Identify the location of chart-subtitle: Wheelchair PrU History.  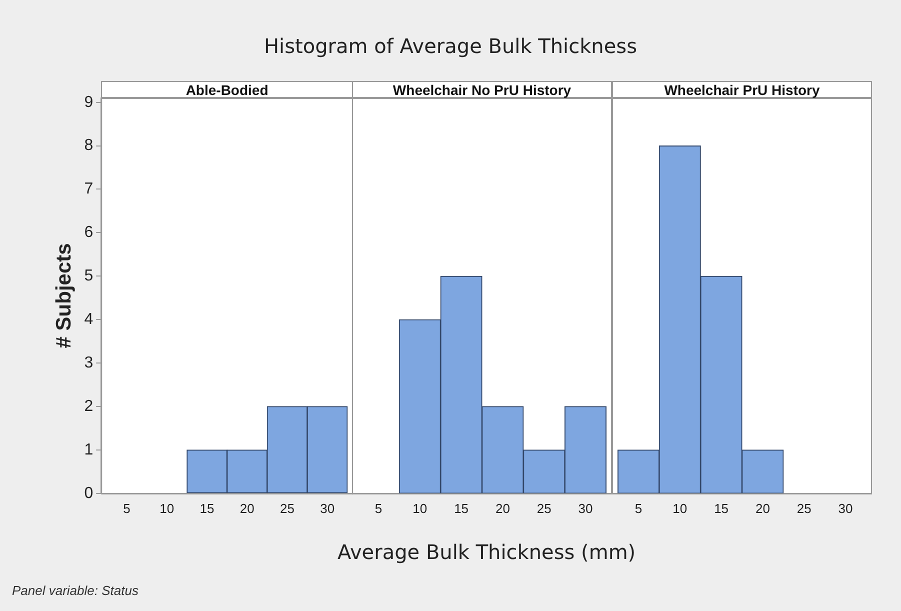
(742, 89).